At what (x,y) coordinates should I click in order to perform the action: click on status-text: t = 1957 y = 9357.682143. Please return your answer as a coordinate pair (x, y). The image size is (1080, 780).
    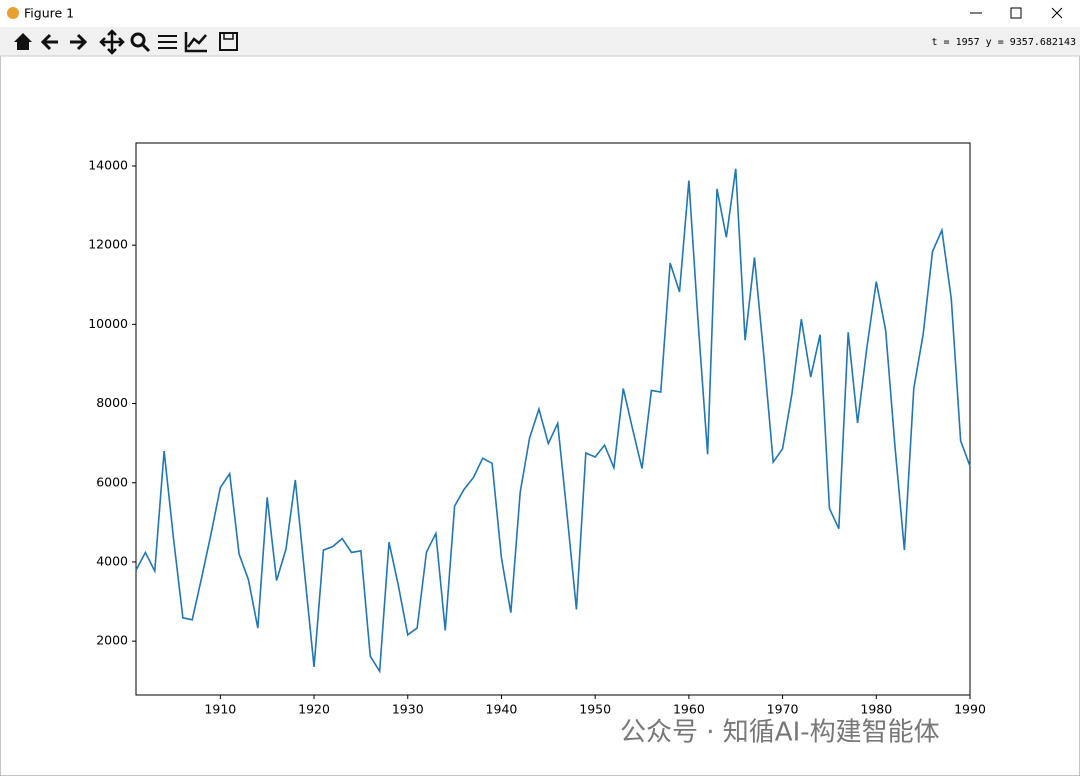
    Looking at the image, I should click on (1004, 42).